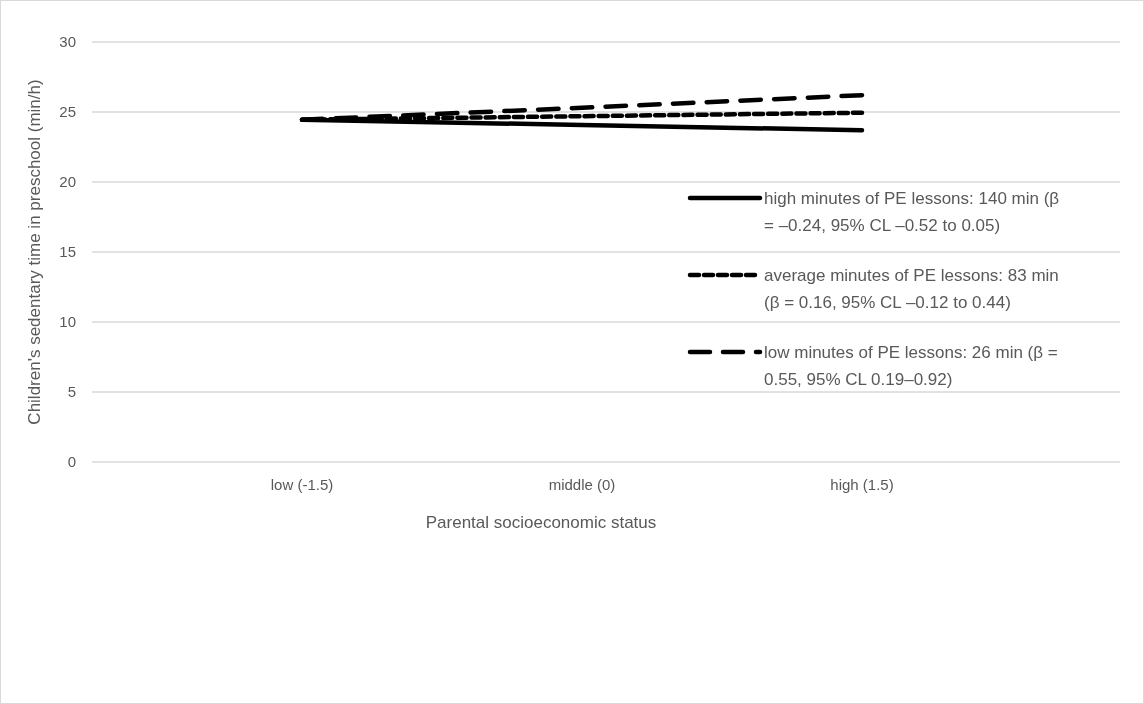  What do you see at coordinates (582, 484) in the screenshot?
I see `x-tick-label: middle (0)` at bounding box center [582, 484].